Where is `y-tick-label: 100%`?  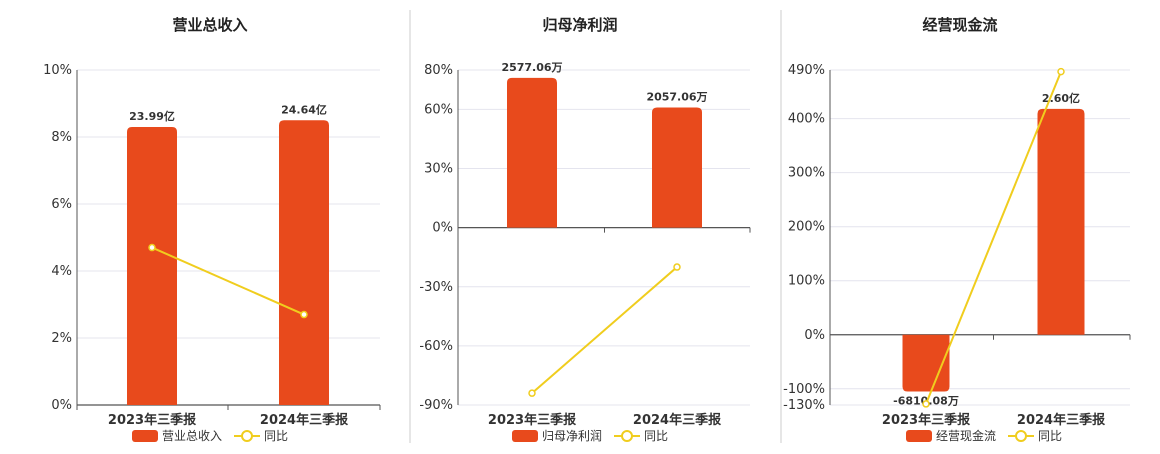 y-tick-label: 100% is located at coordinates (806, 281).